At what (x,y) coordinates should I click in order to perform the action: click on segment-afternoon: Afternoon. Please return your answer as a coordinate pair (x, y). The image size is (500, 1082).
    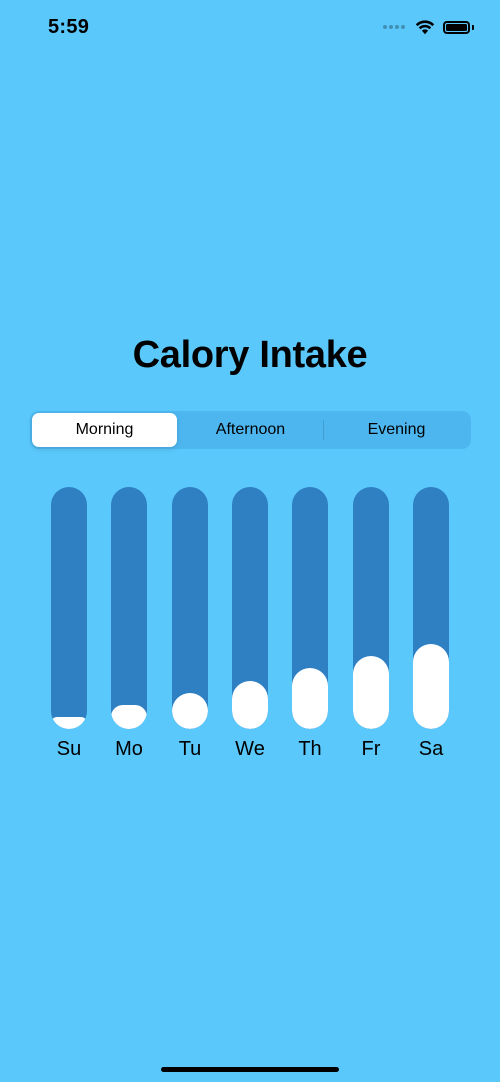
    Looking at the image, I should click on (250, 430).